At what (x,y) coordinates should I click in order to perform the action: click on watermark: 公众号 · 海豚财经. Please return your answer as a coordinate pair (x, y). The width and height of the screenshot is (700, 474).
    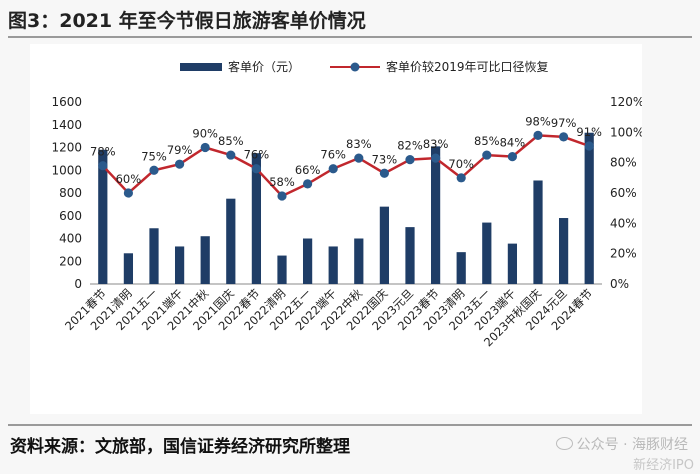
    Looking at the image, I should click on (621, 444).